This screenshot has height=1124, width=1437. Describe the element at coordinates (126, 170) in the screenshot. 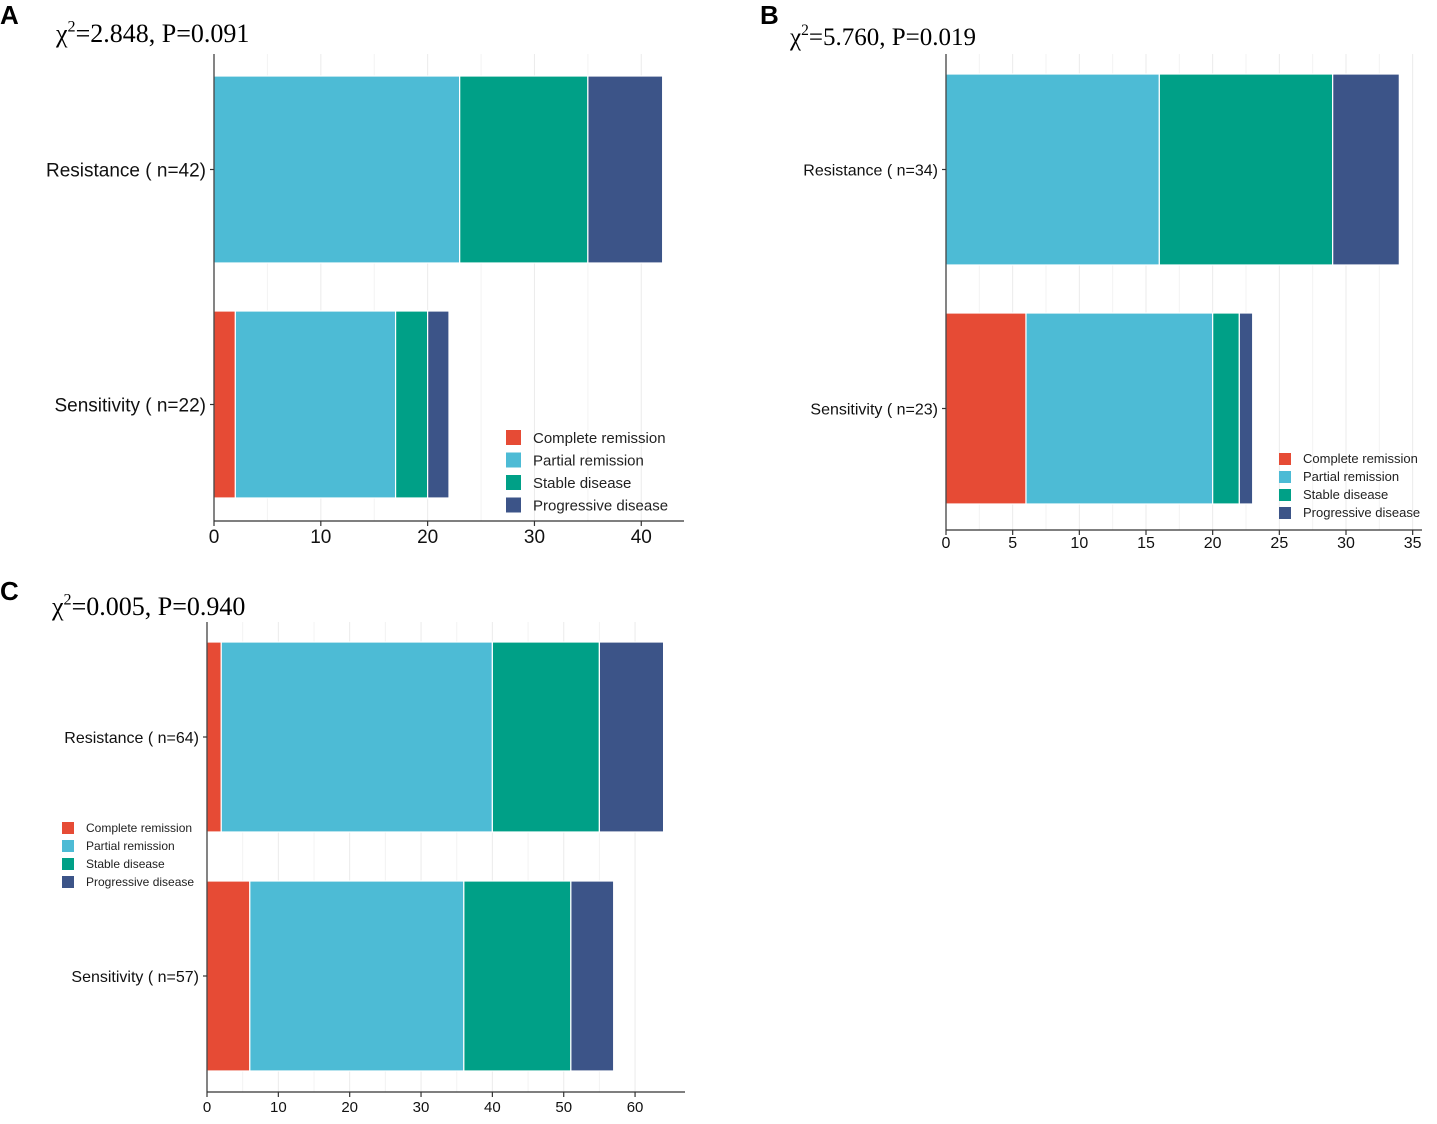

I see `category-label: Resistance ( n=42)` at that location.